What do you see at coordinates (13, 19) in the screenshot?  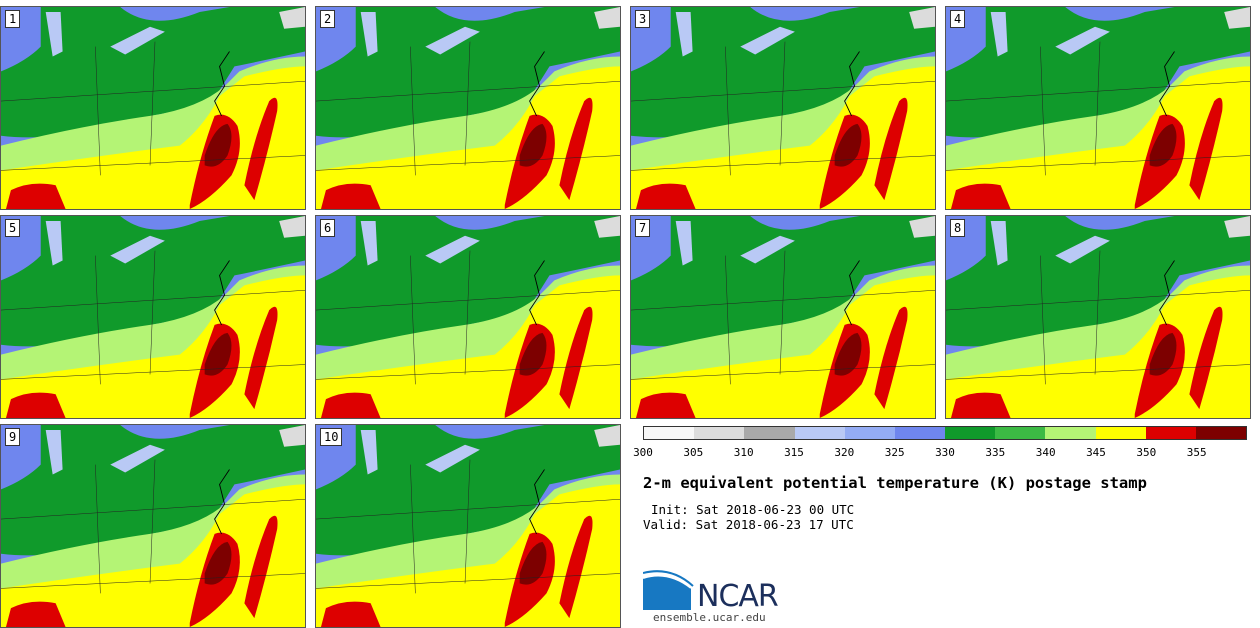 I see `panel-number: 1` at bounding box center [13, 19].